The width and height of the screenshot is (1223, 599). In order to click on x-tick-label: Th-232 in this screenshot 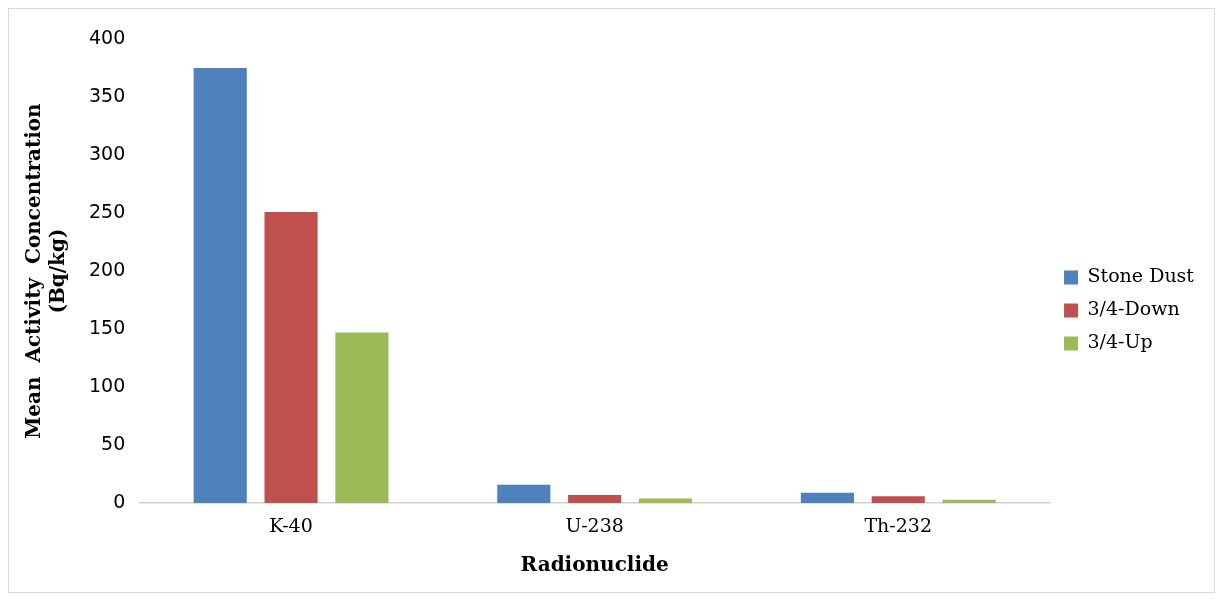, I will do `click(898, 524)`.